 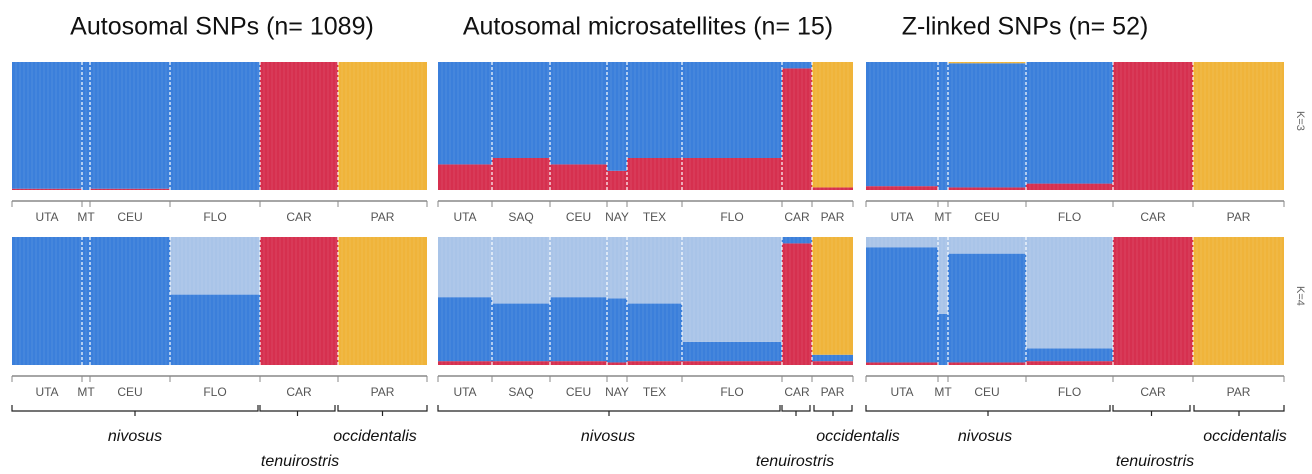 I want to click on panel-title: Autosomal microsatellites (n= 15), so click(x=648, y=27).